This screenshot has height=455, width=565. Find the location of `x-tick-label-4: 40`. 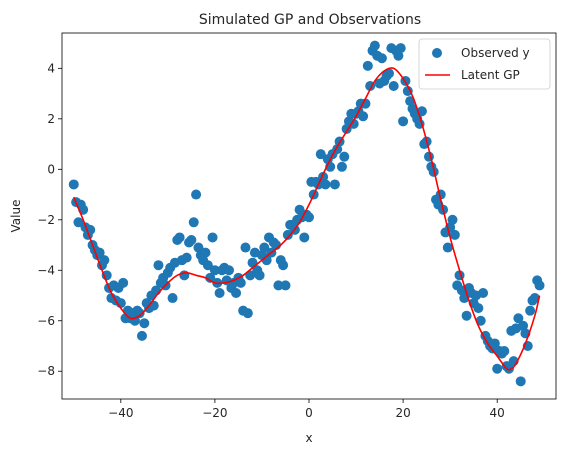

x-tick-label-4: 40 is located at coordinates (497, 413).